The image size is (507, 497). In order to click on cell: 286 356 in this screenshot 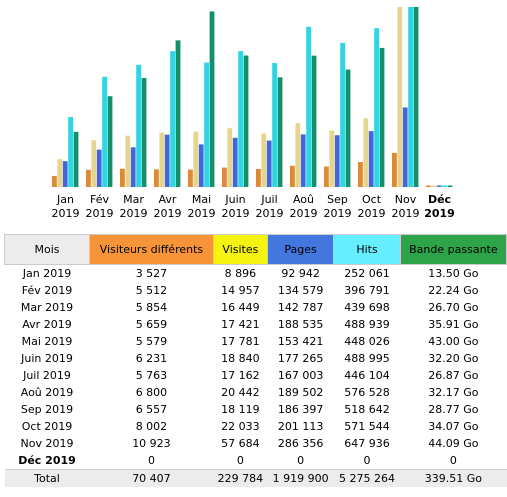, I will do `click(300, 443)`.